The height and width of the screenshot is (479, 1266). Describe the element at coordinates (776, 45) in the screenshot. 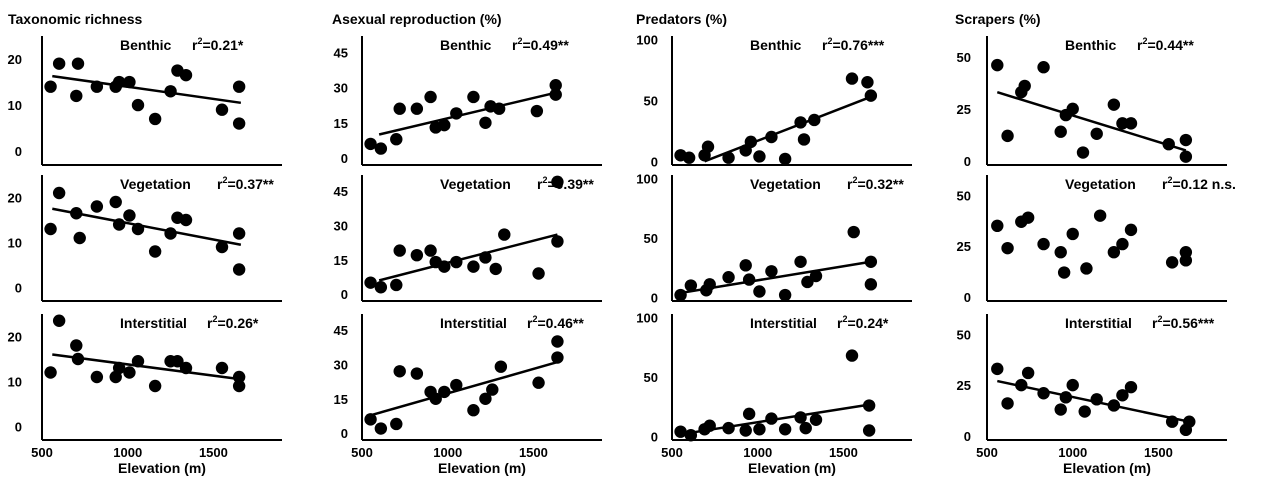

I see `panel-label: Benthic` at that location.